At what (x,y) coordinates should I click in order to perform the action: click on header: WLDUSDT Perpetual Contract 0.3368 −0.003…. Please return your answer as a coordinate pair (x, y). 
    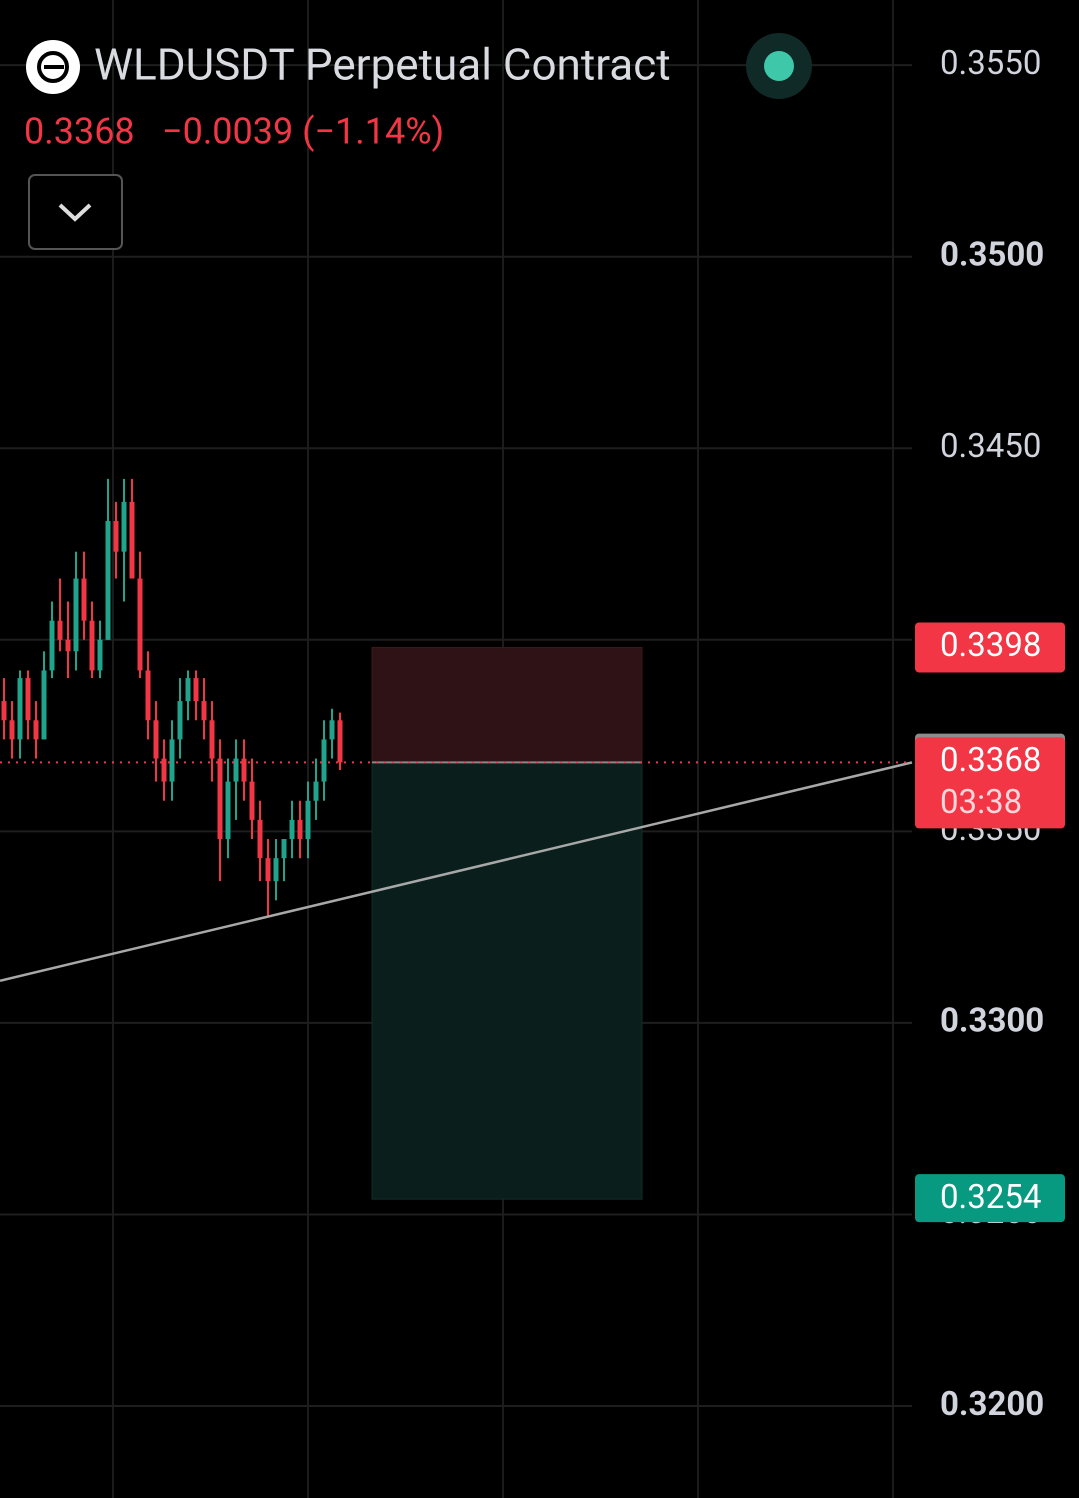
    Looking at the image, I should click on (418, 141).